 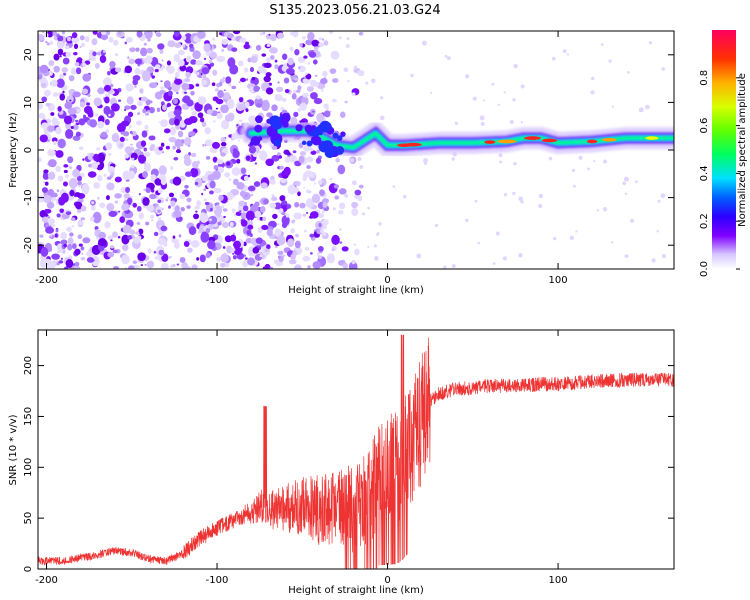 I want to click on colorbar-label: Normalized spectral amplitude, so click(x=742, y=150).